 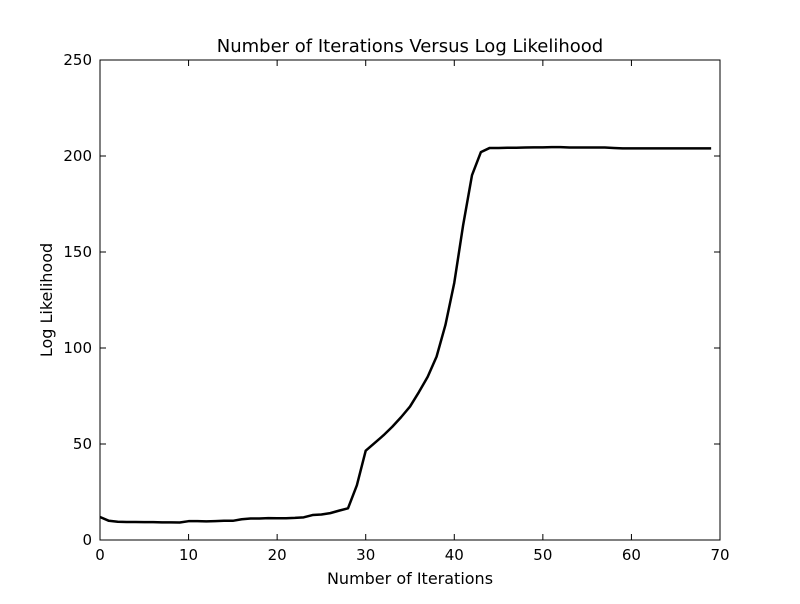 What do you see at coordinates (77, 156) in the screenshot?
I see `y-tick-label: 200` at bounding box center [77, 156].